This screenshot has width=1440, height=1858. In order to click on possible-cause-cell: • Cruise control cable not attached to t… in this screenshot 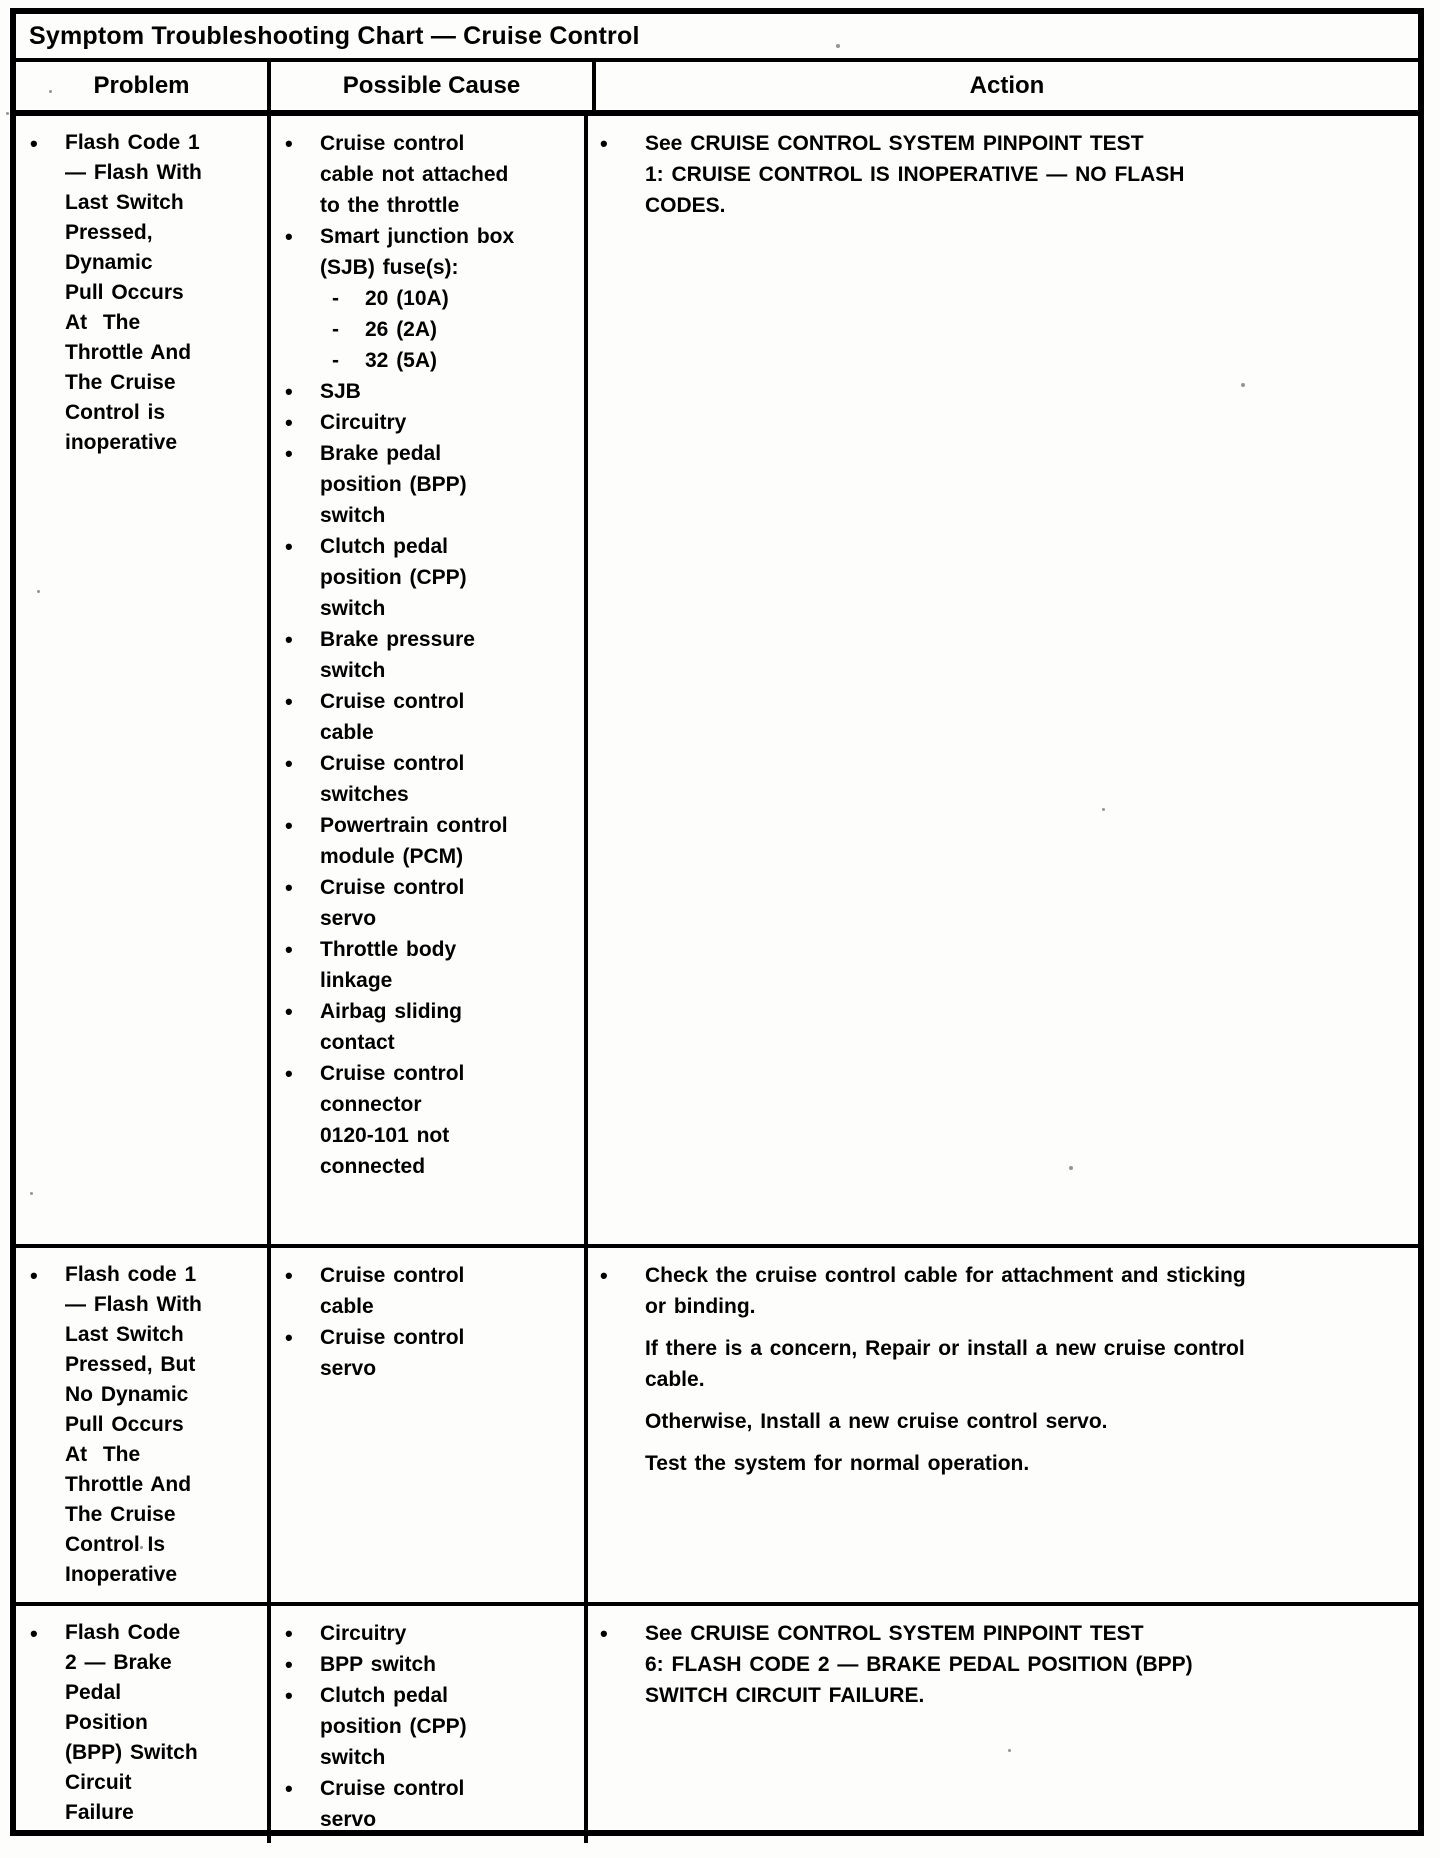, I will do `click(427, 680)`.